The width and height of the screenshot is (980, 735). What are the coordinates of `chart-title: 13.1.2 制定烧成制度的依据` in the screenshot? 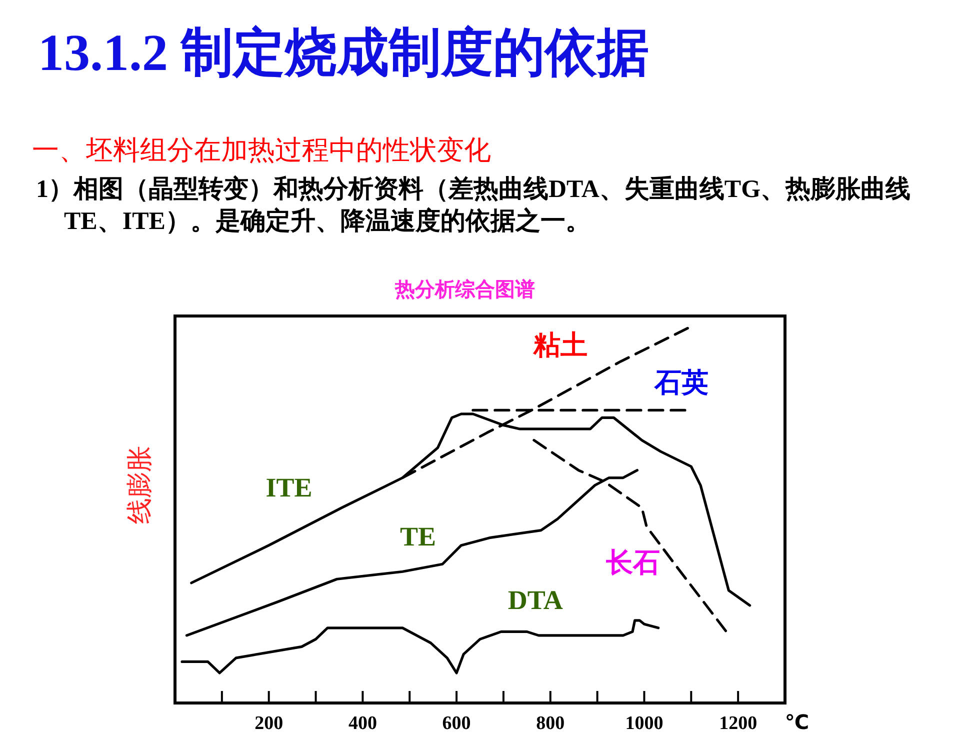 It's located at (343, 54).